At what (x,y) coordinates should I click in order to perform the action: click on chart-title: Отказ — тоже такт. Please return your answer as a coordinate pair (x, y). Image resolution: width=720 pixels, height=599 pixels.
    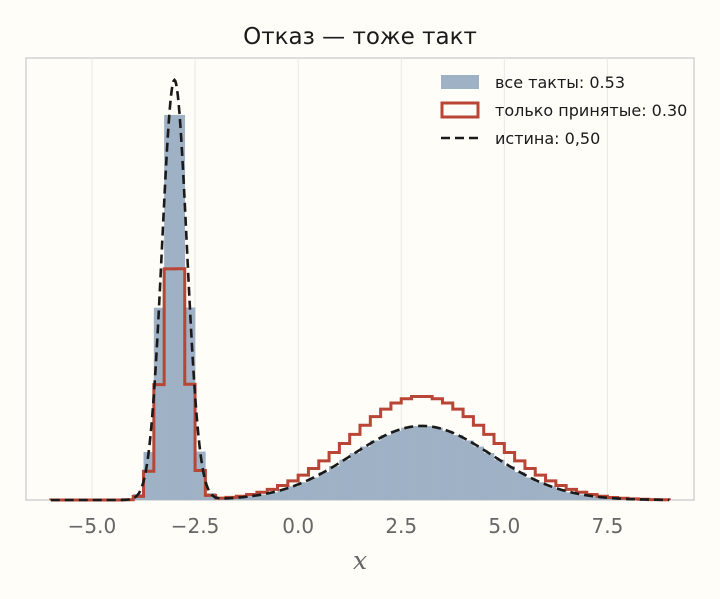
    Looking at the image, I should click on (360, 37).